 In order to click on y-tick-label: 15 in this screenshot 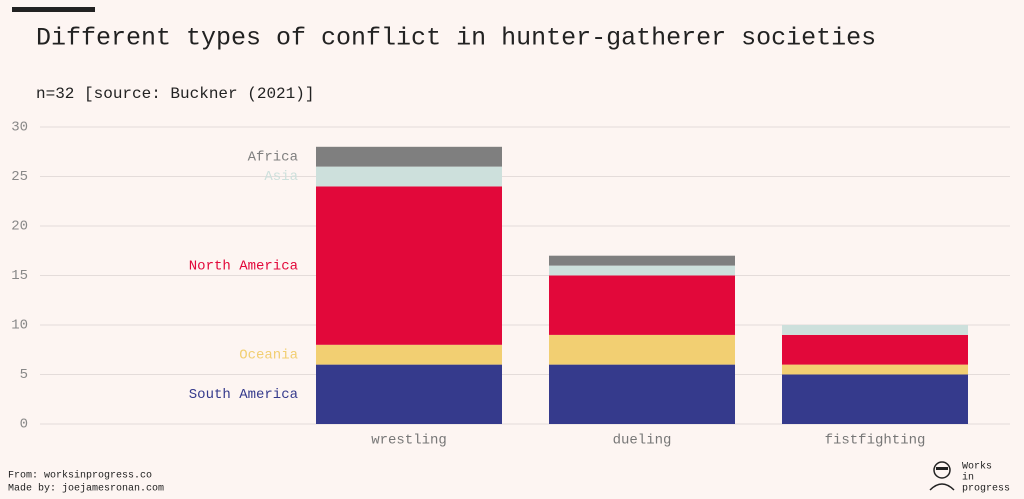, I will do `click(19, 276)`.